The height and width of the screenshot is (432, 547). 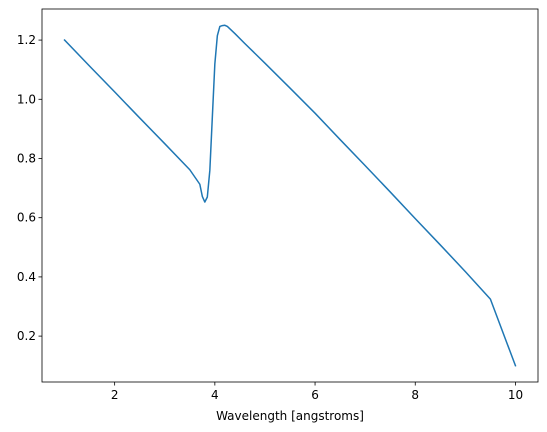 I want to click on x-tick-label: 10, so click(x=515, y=395).